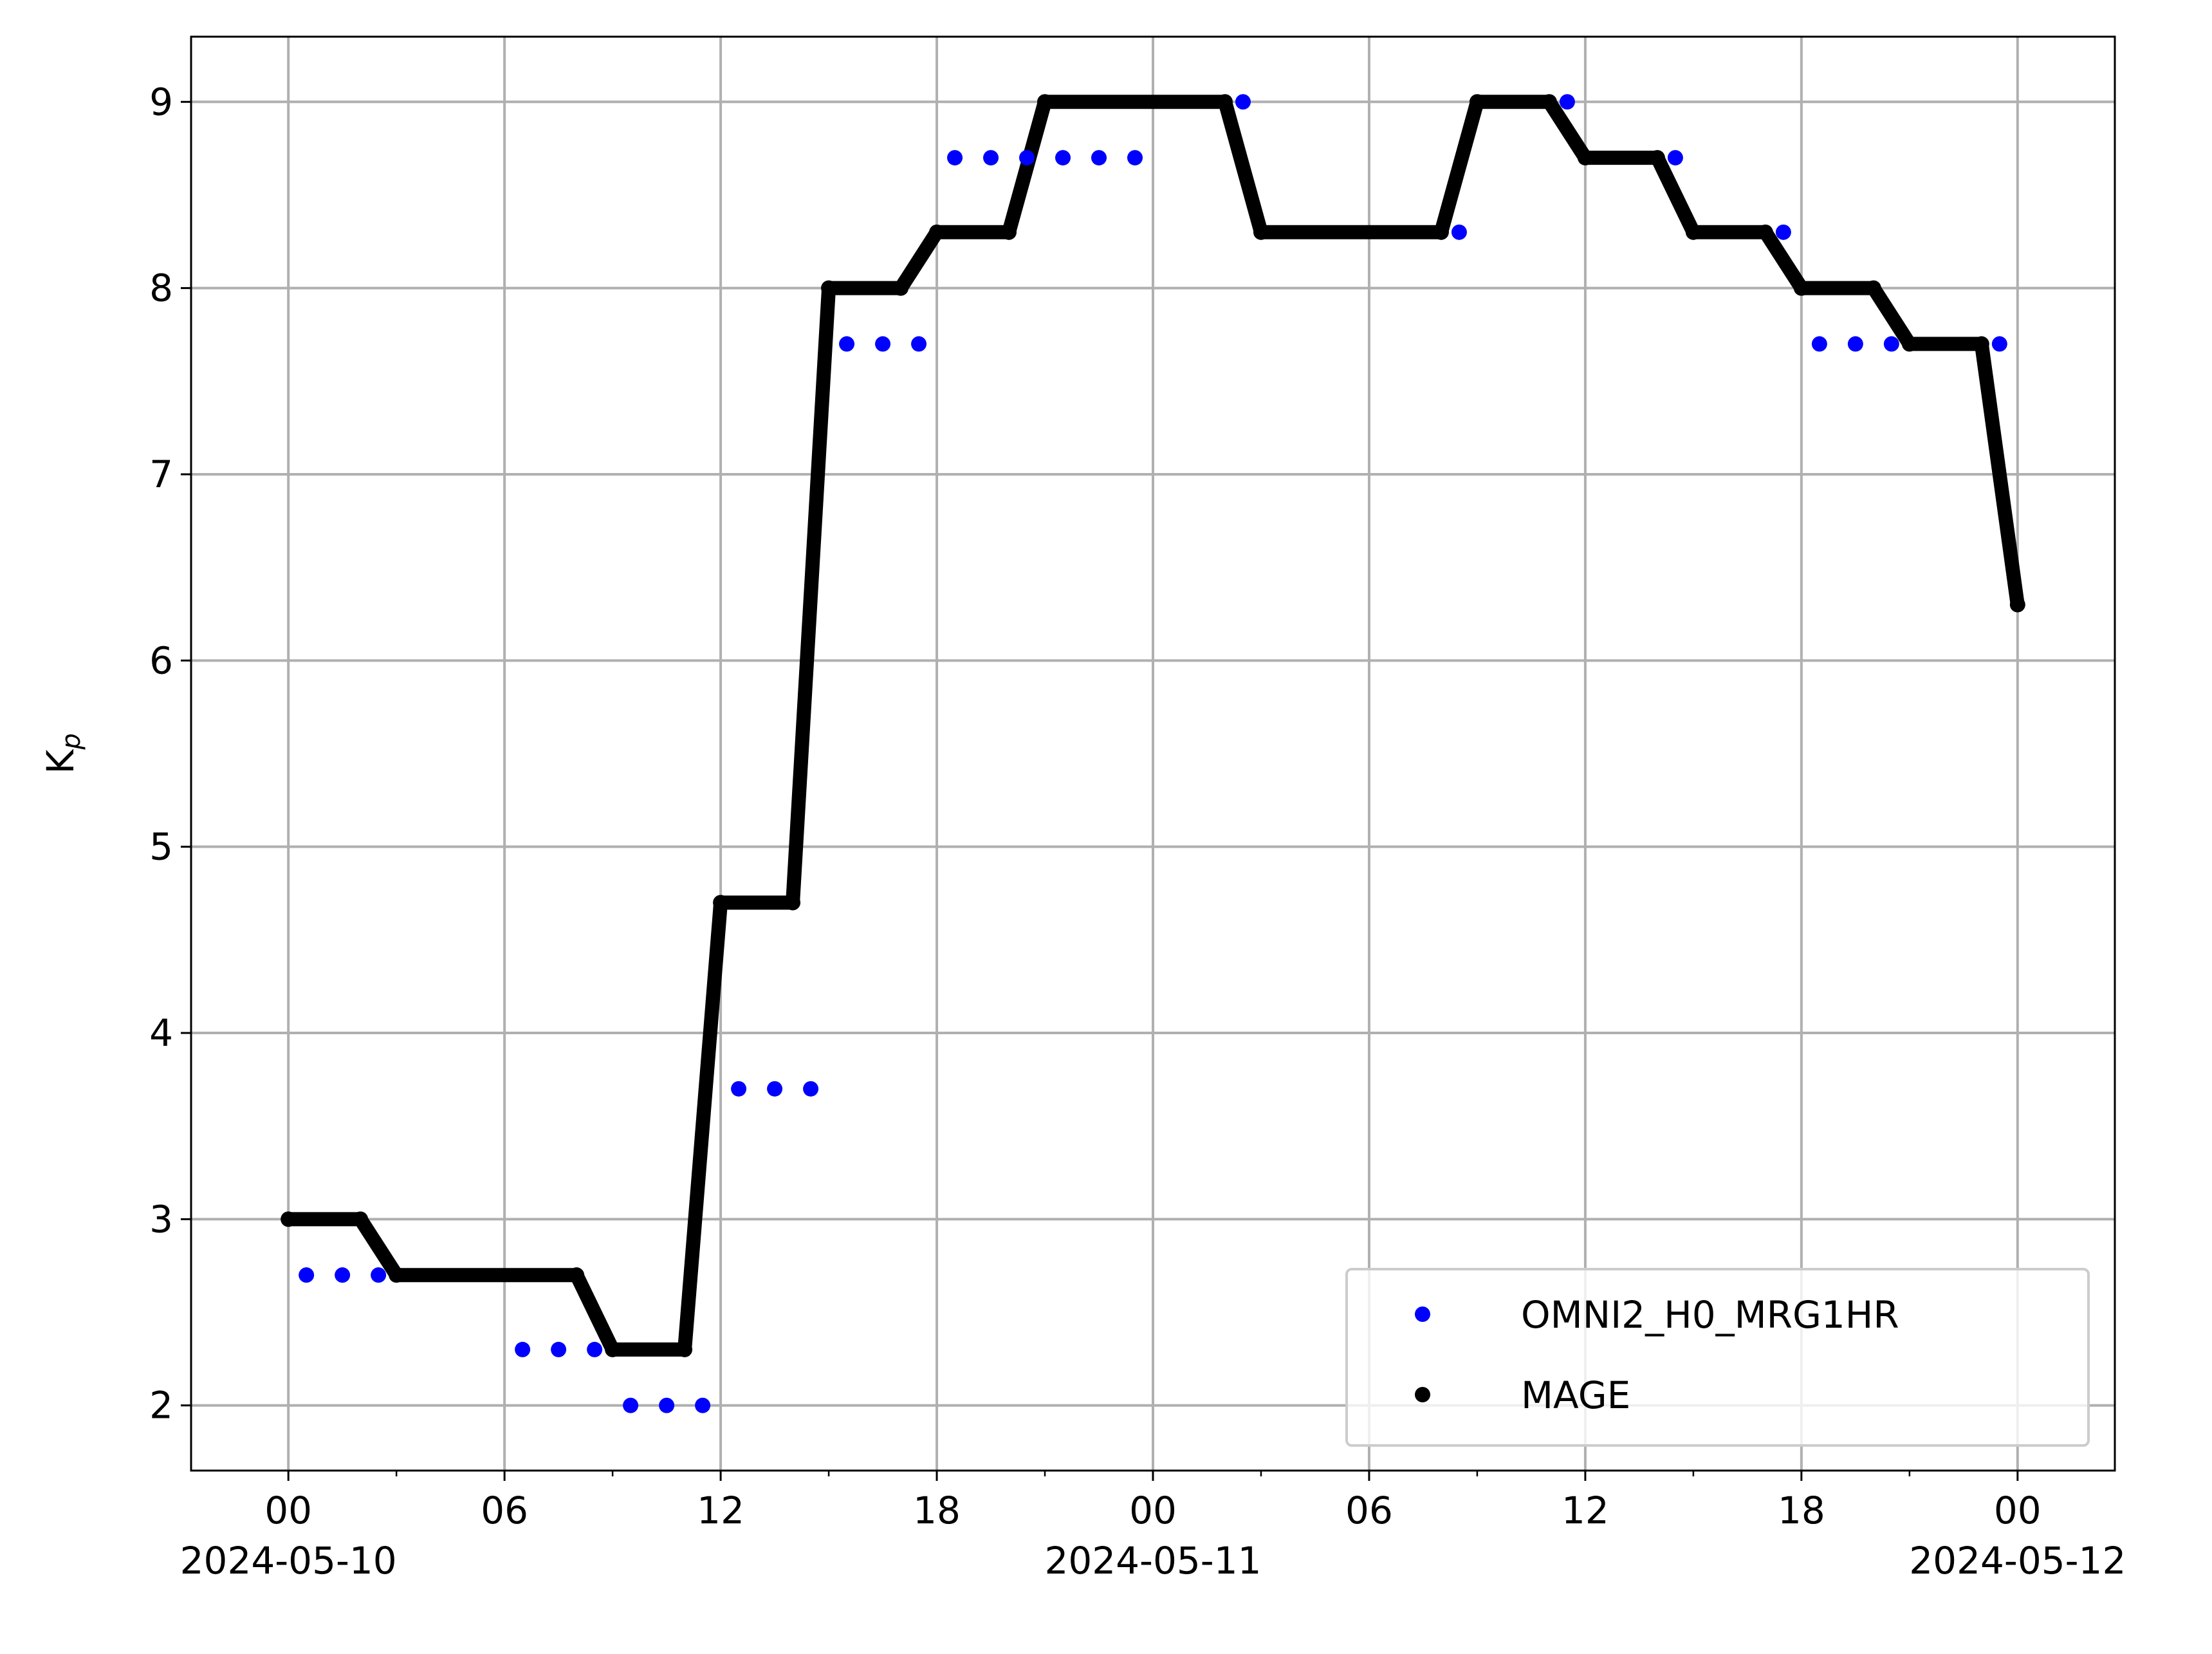 Image resolution: width=2212 pixels, height=1654 pixels. I want to click on y-tick-label: 7, so click(161, 474).